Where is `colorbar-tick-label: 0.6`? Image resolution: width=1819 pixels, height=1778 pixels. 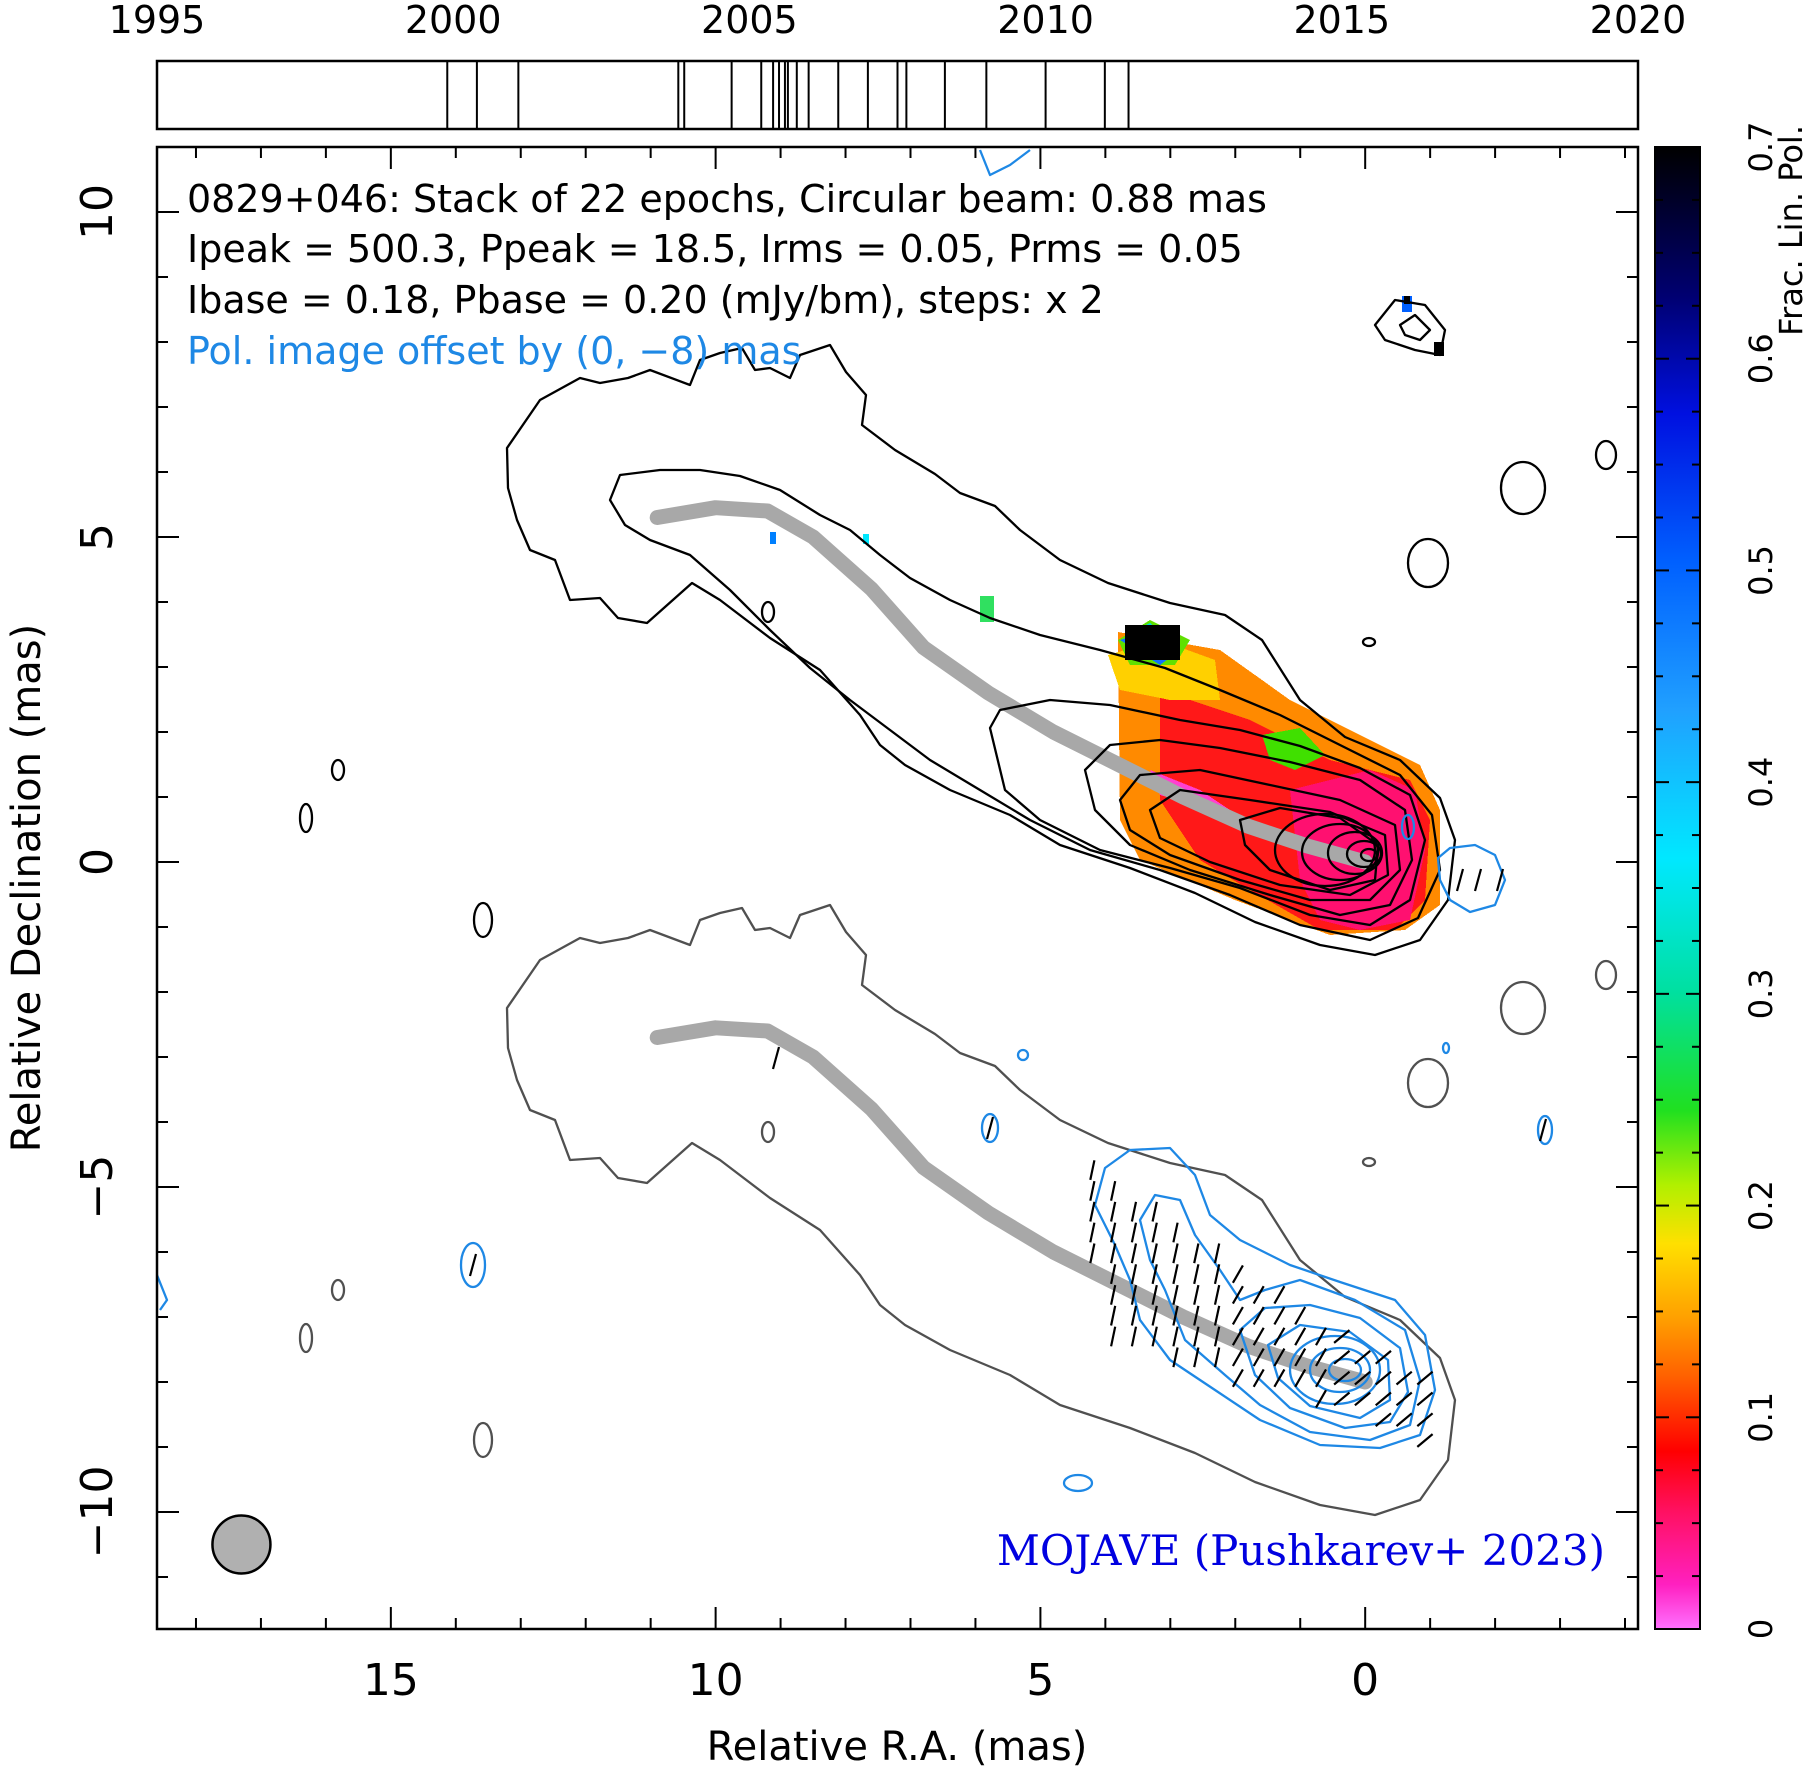
colorbar-tick-label: 0.6 is located at coordinates (1761, 358).